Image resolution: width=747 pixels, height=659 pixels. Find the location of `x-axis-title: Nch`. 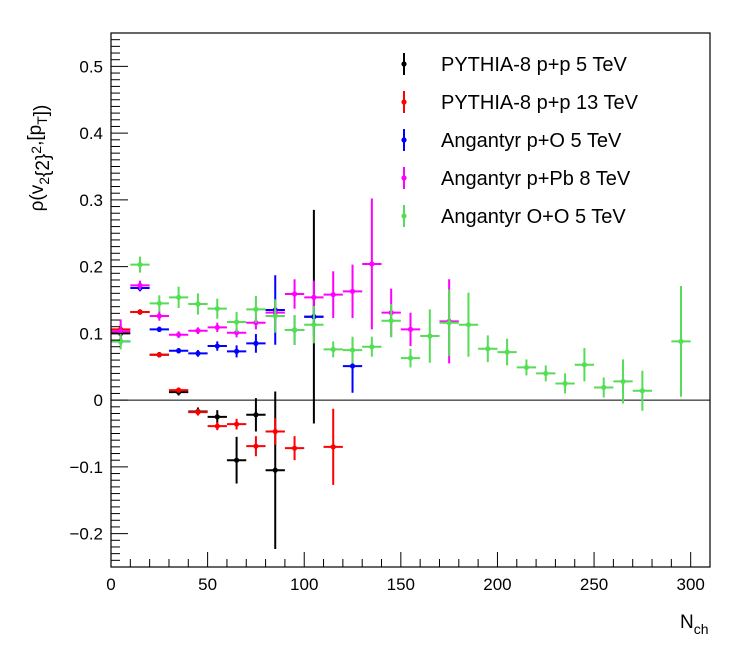

x-axis-title: Nch is located at coordinates (694, 624).